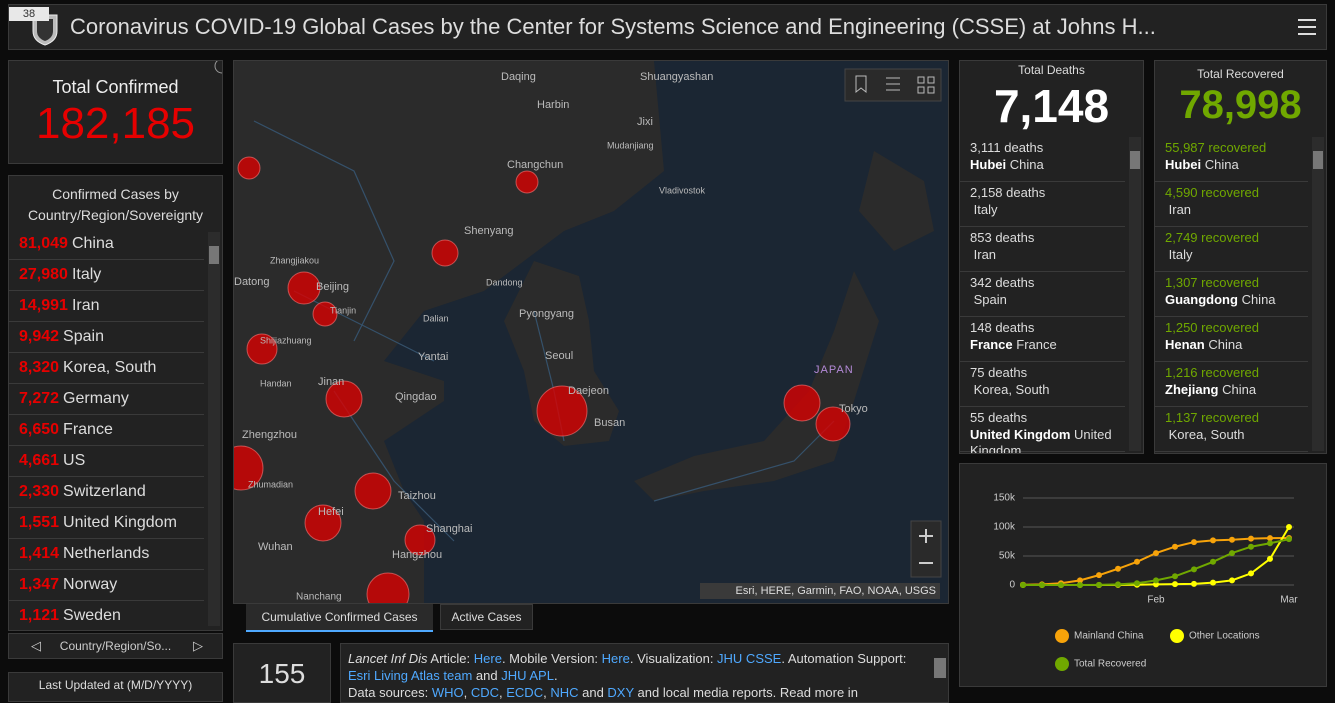 The width and height of the screenshot is (1335, 703). I want to click on logo, so click(45, 30).